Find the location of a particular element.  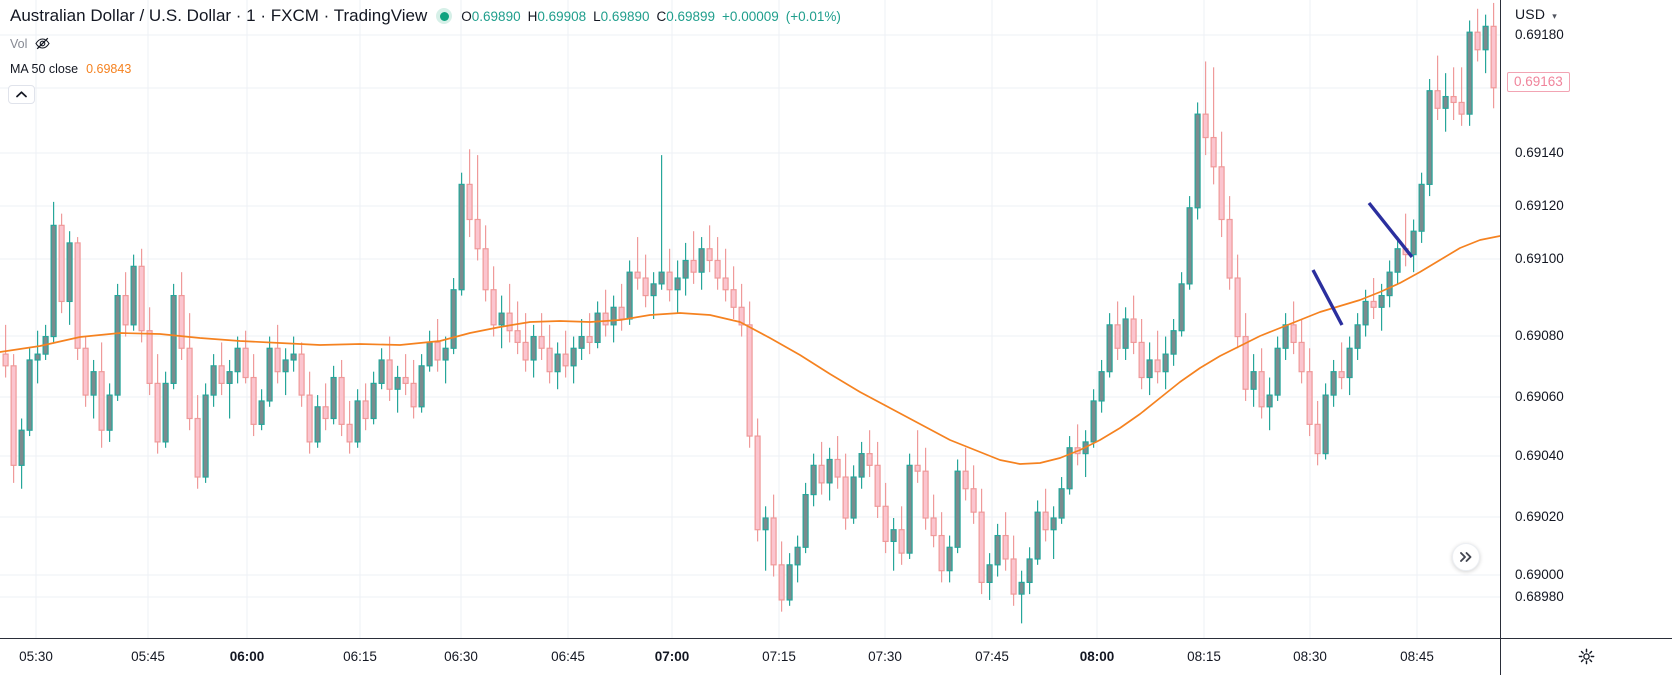

time-tick: 06:30 is located at coordinates (461, 656).